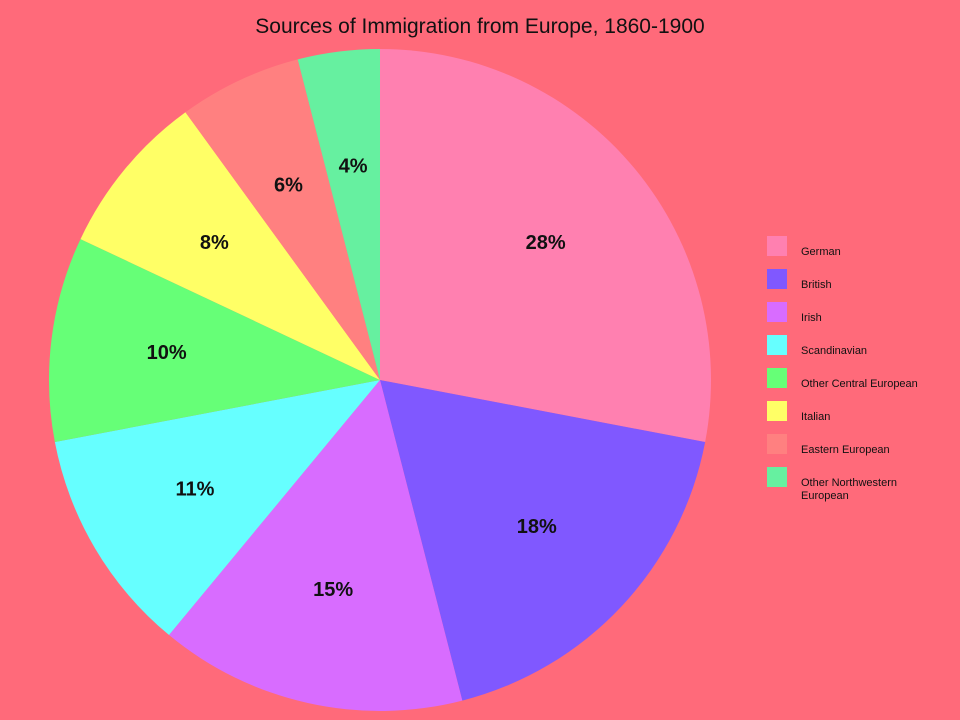 The height and width of the screenshot is (720, 960). I want to click on legend-item-german: German, so click(857, 252).